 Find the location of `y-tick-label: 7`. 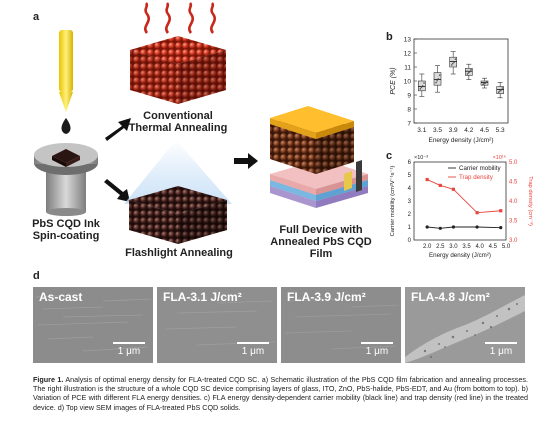

y-tick-label: 7 is located at coordinates (409, 124).